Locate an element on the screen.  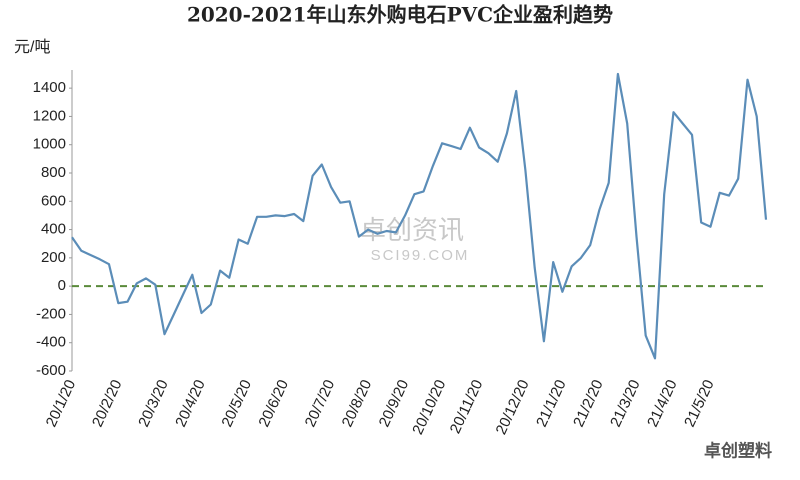
chart-title: 2020-2021年山东外购电石PVC企业盈利趋势 is located at coordinates (400, 15).